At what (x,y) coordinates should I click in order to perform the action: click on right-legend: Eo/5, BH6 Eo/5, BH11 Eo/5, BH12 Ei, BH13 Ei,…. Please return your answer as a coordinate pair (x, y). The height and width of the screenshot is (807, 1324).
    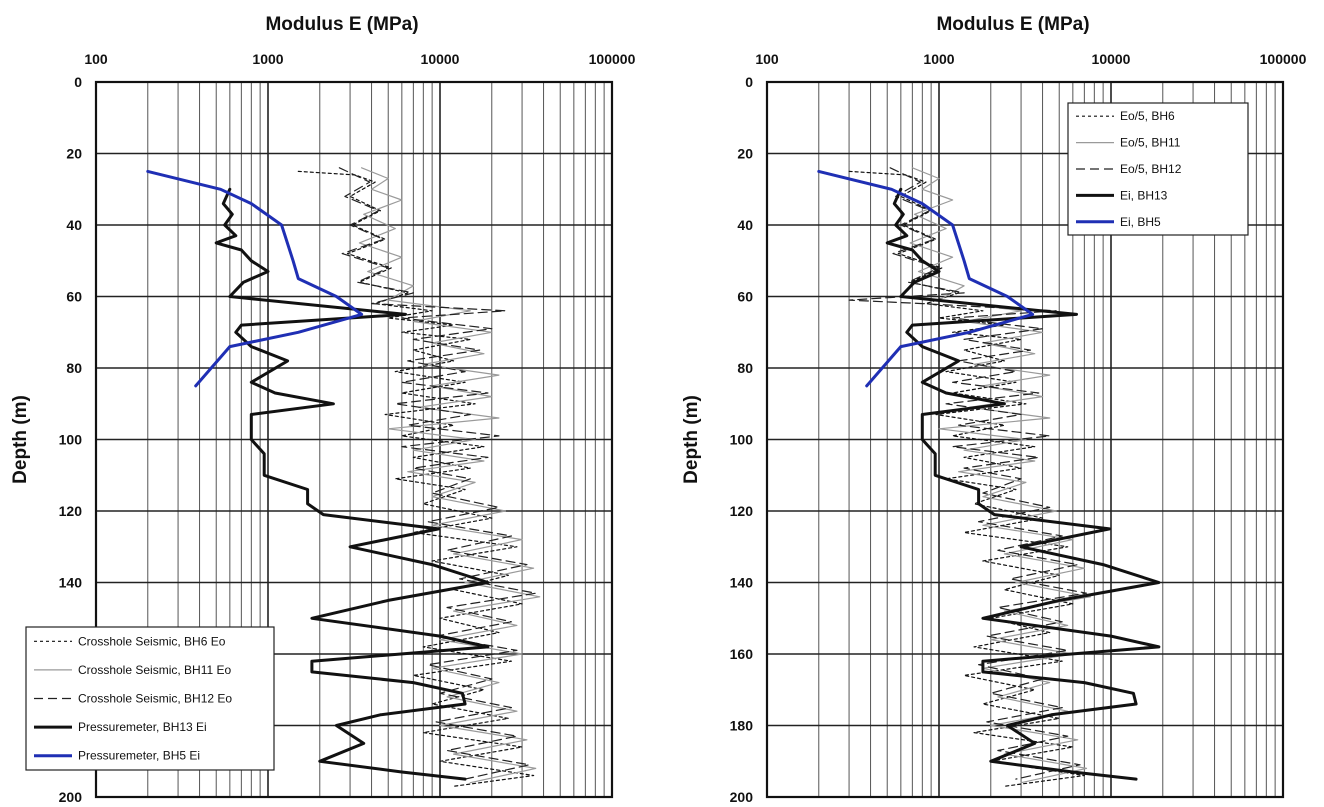
    Looking at the image, I should click on (1158, 169).